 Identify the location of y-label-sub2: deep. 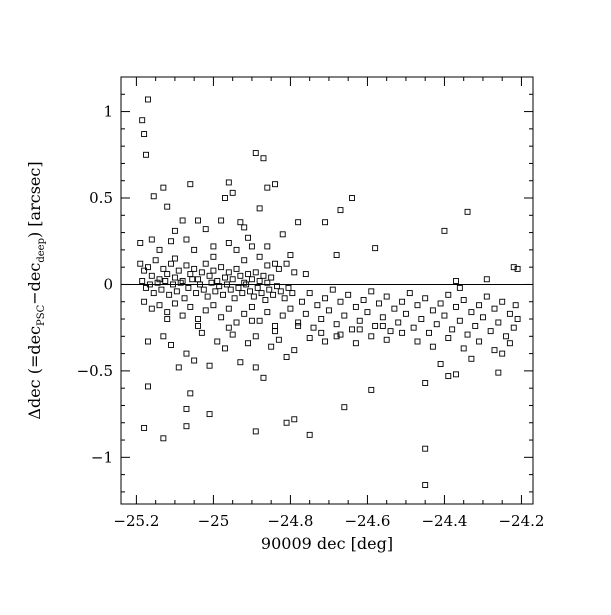
(41, 250).